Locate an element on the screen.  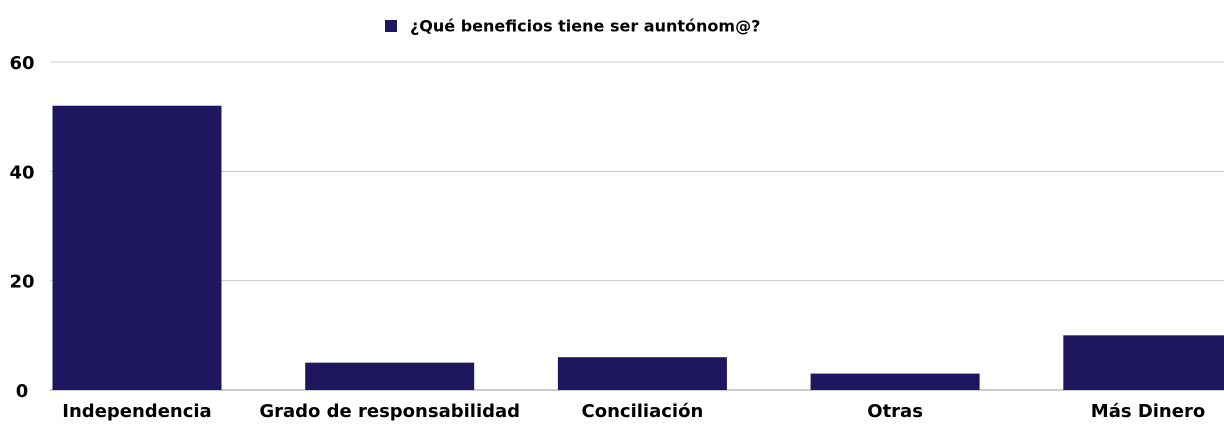
y-tick-label: 60 is located at coordinates (21, 63).